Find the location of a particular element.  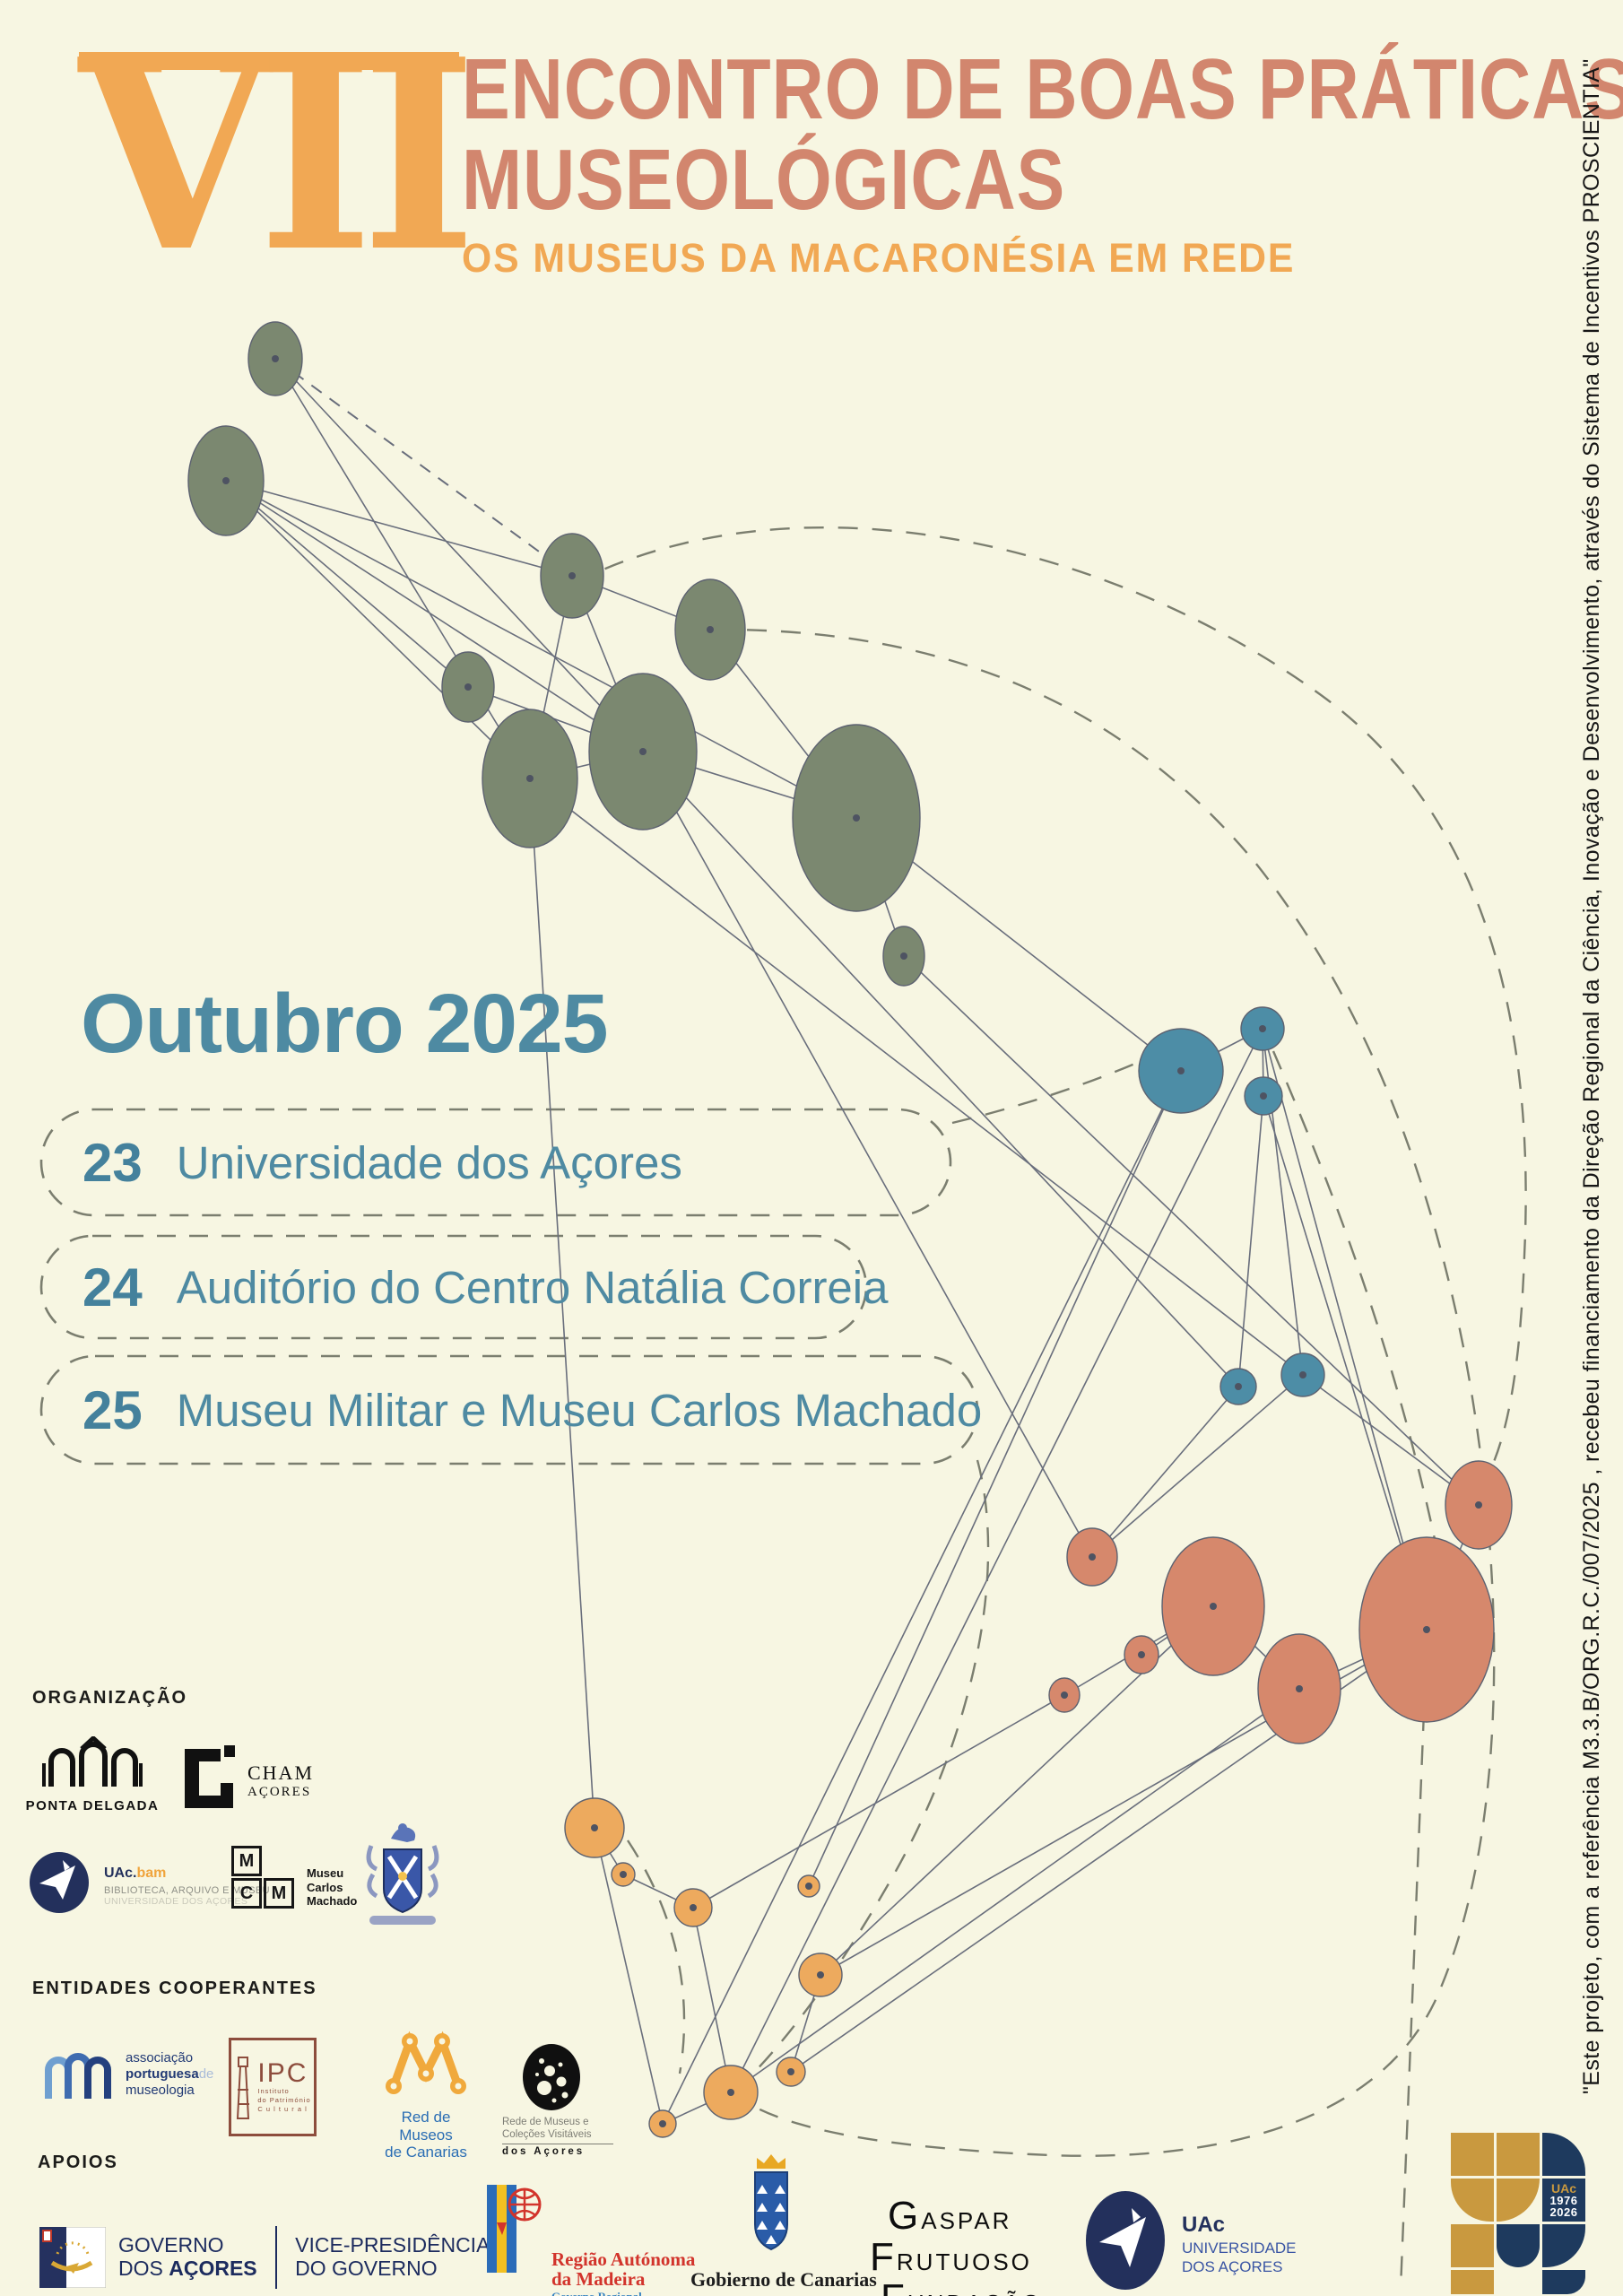

mcm-label: Museu Carlos Machado is located at coordinates (332, 1887).